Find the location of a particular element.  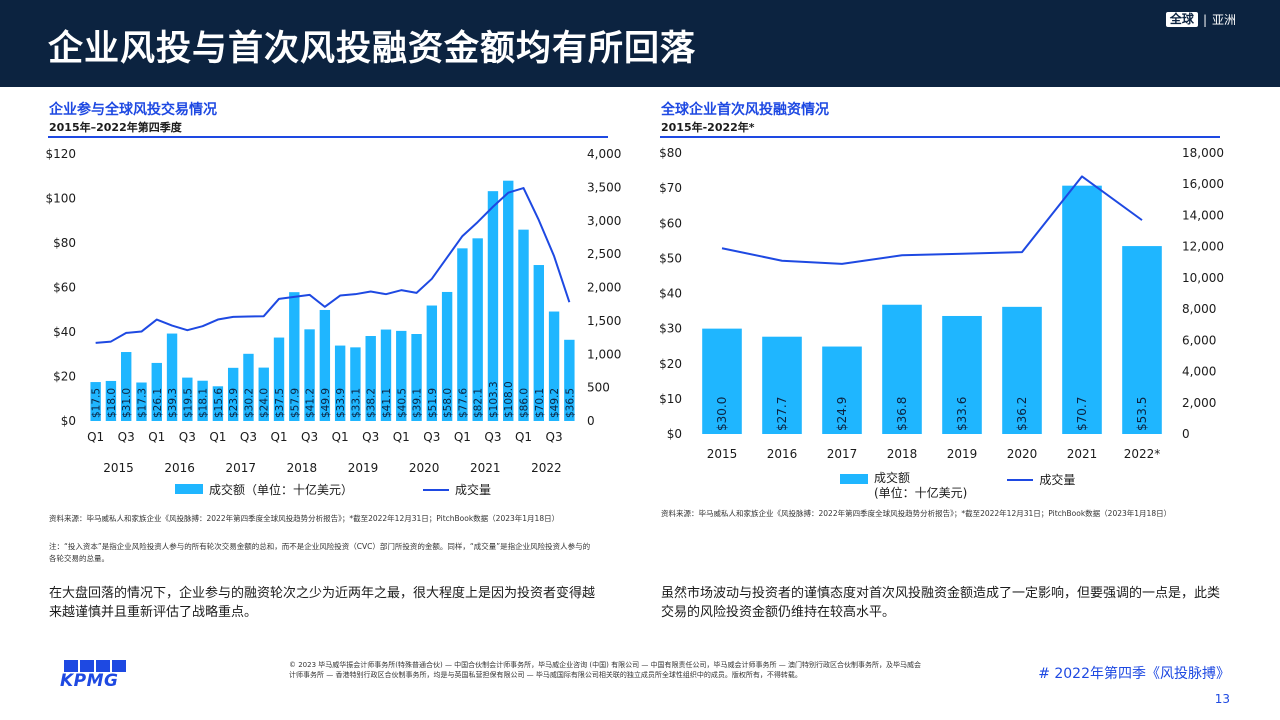

x-tick-label: 2017 is located at coordinates (842, 454).